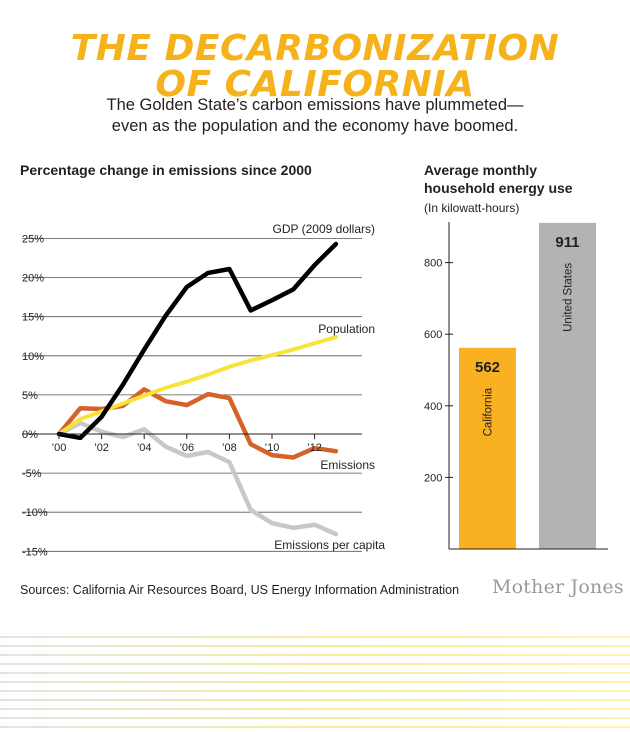  I want to click on bar-category-label: California, so click(489, 411).